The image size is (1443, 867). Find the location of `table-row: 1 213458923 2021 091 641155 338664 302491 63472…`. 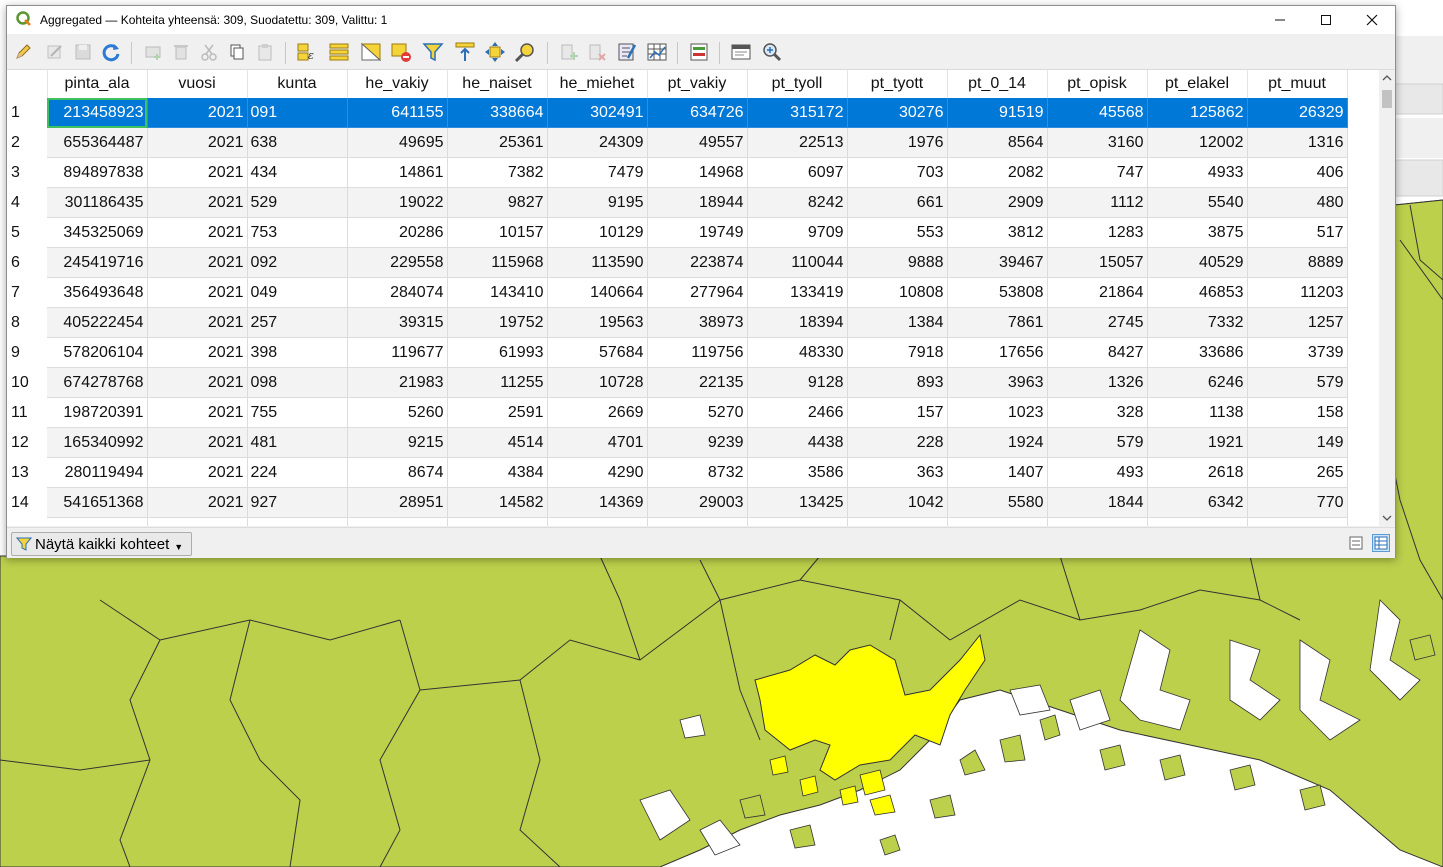

table-row: 1 213458923 2021 091 641155 338664 302491 63472… is located at coordinates (677, 113).